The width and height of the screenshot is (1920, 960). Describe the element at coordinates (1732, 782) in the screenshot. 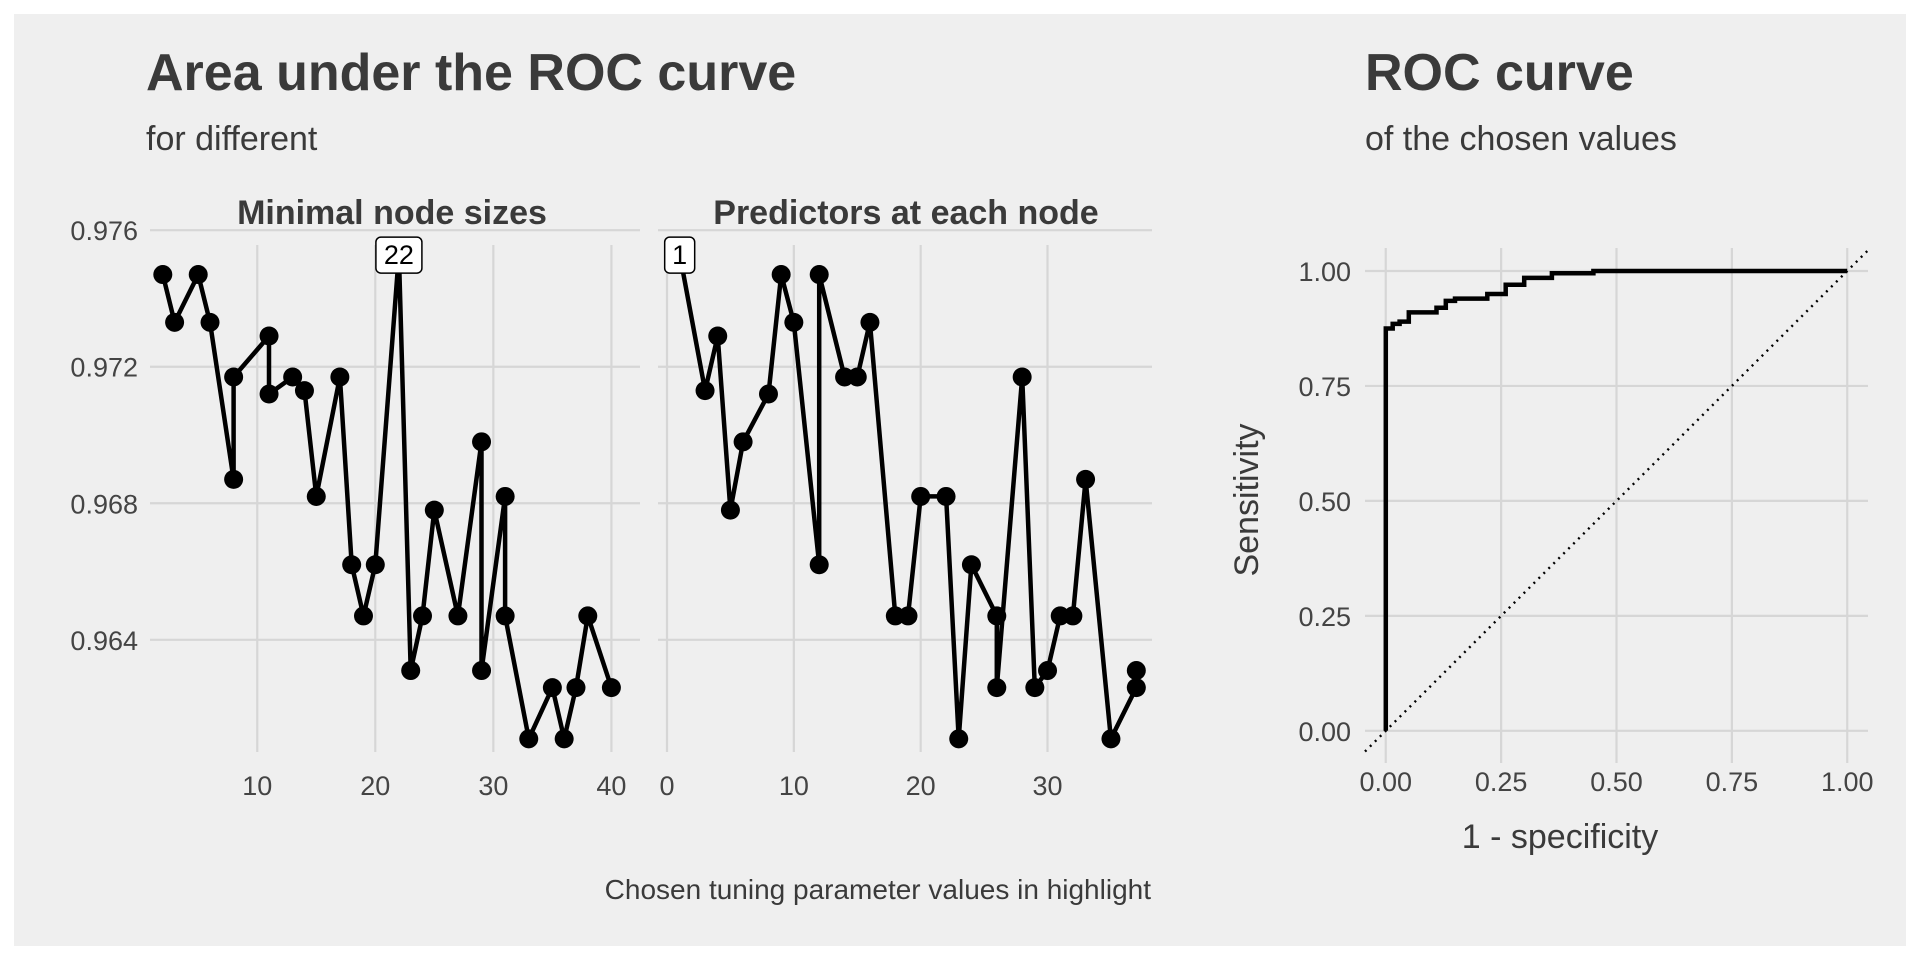

I see `roc-x-tick-label: 0.75` at that location.